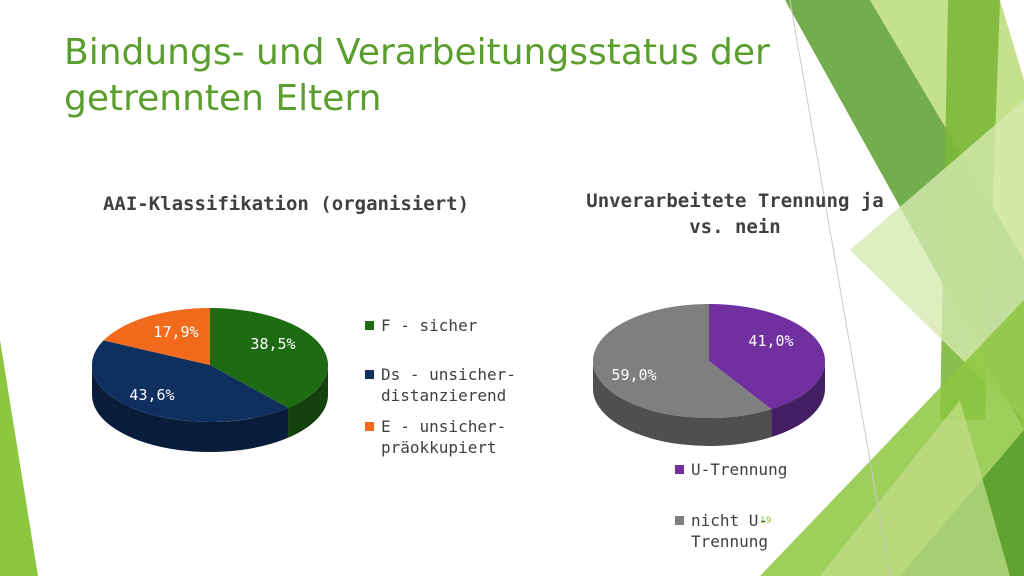  What do you see at coordinates (735, 214) in the screenshot?
I see `chart2-title: Unverarbeitete Trennung ja vs. nein` at bounding box center [735, 214].